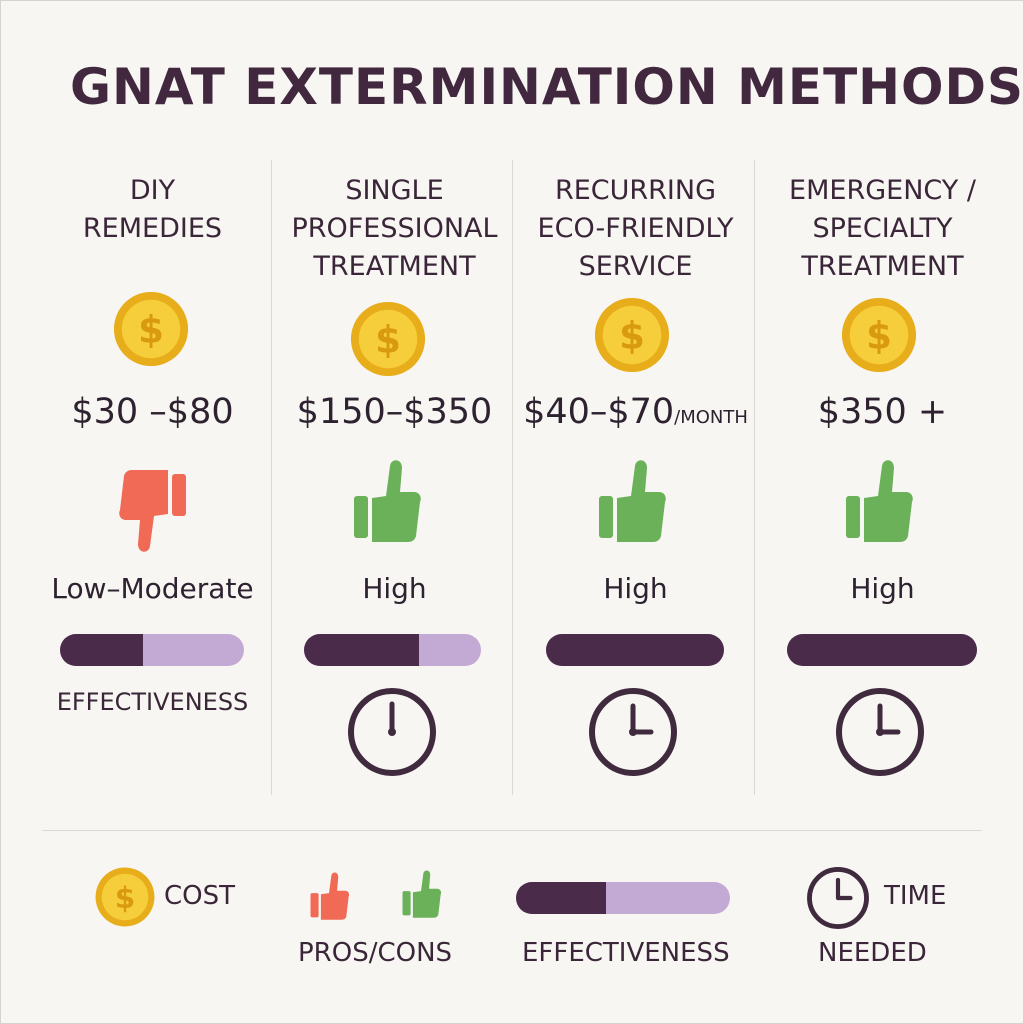 The image size is (1024, 1024). Describe the element at coordinates (375, 953) in the screenshot. I see `legend-pros-cons-label: PROS/CONS` at that location.